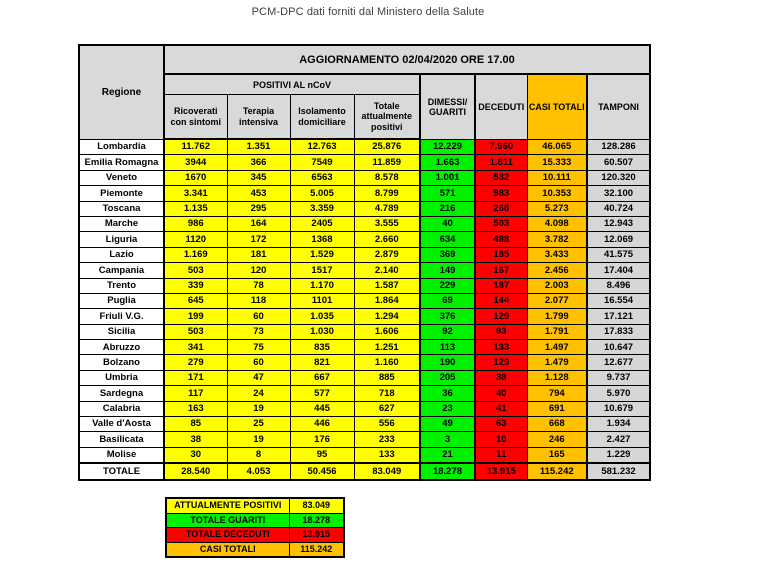 Image resolution: width=768 pixels, height=565 pixels. I want to click on table-row: Campania 503 120 1517 2.140 149 167 2.456 17.404, so click(364, 270).